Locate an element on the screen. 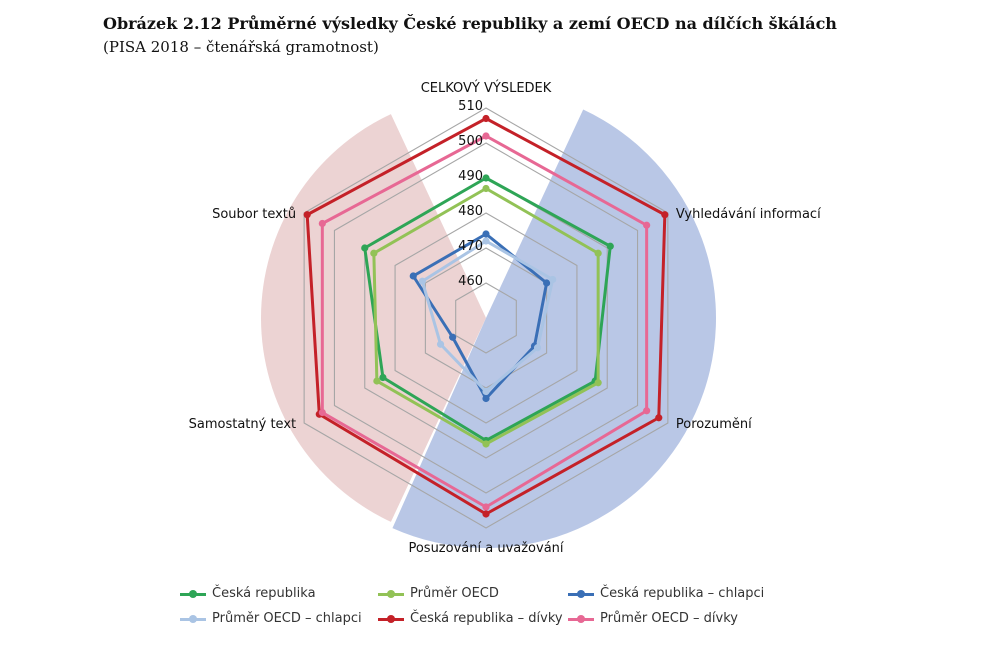 The height and width of the screenshot is (651, 986). legend-label: Průměr OECD – chlapci is located at coordinates (287, 618).